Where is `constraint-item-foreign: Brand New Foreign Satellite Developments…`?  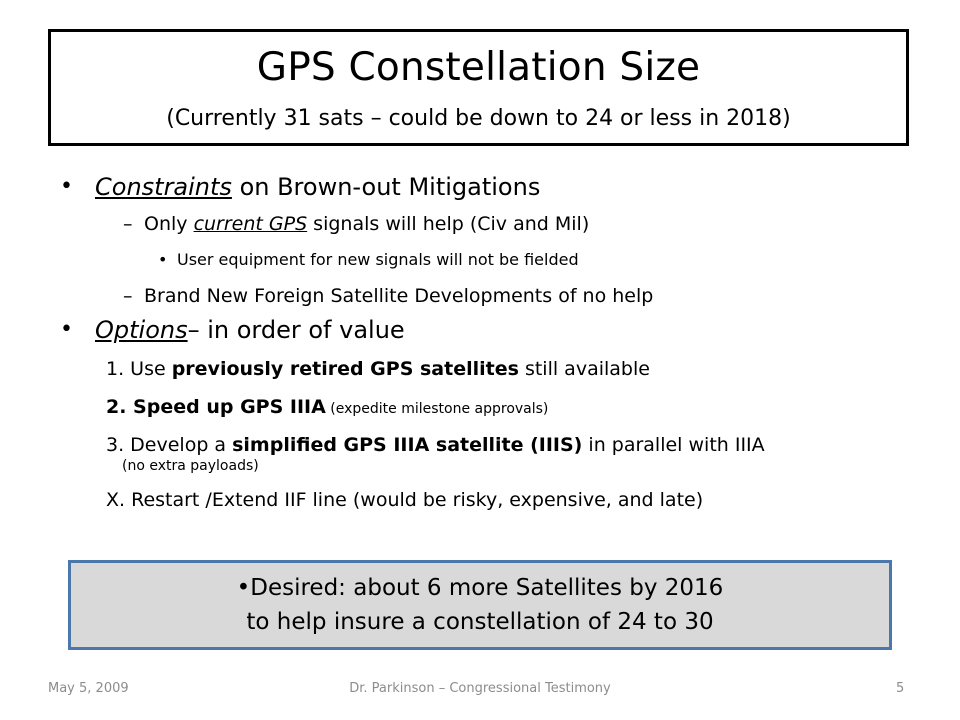 constraint-item-foreign: Brand New Foreign Satellite Developments… is located at coordinates (399, 296).